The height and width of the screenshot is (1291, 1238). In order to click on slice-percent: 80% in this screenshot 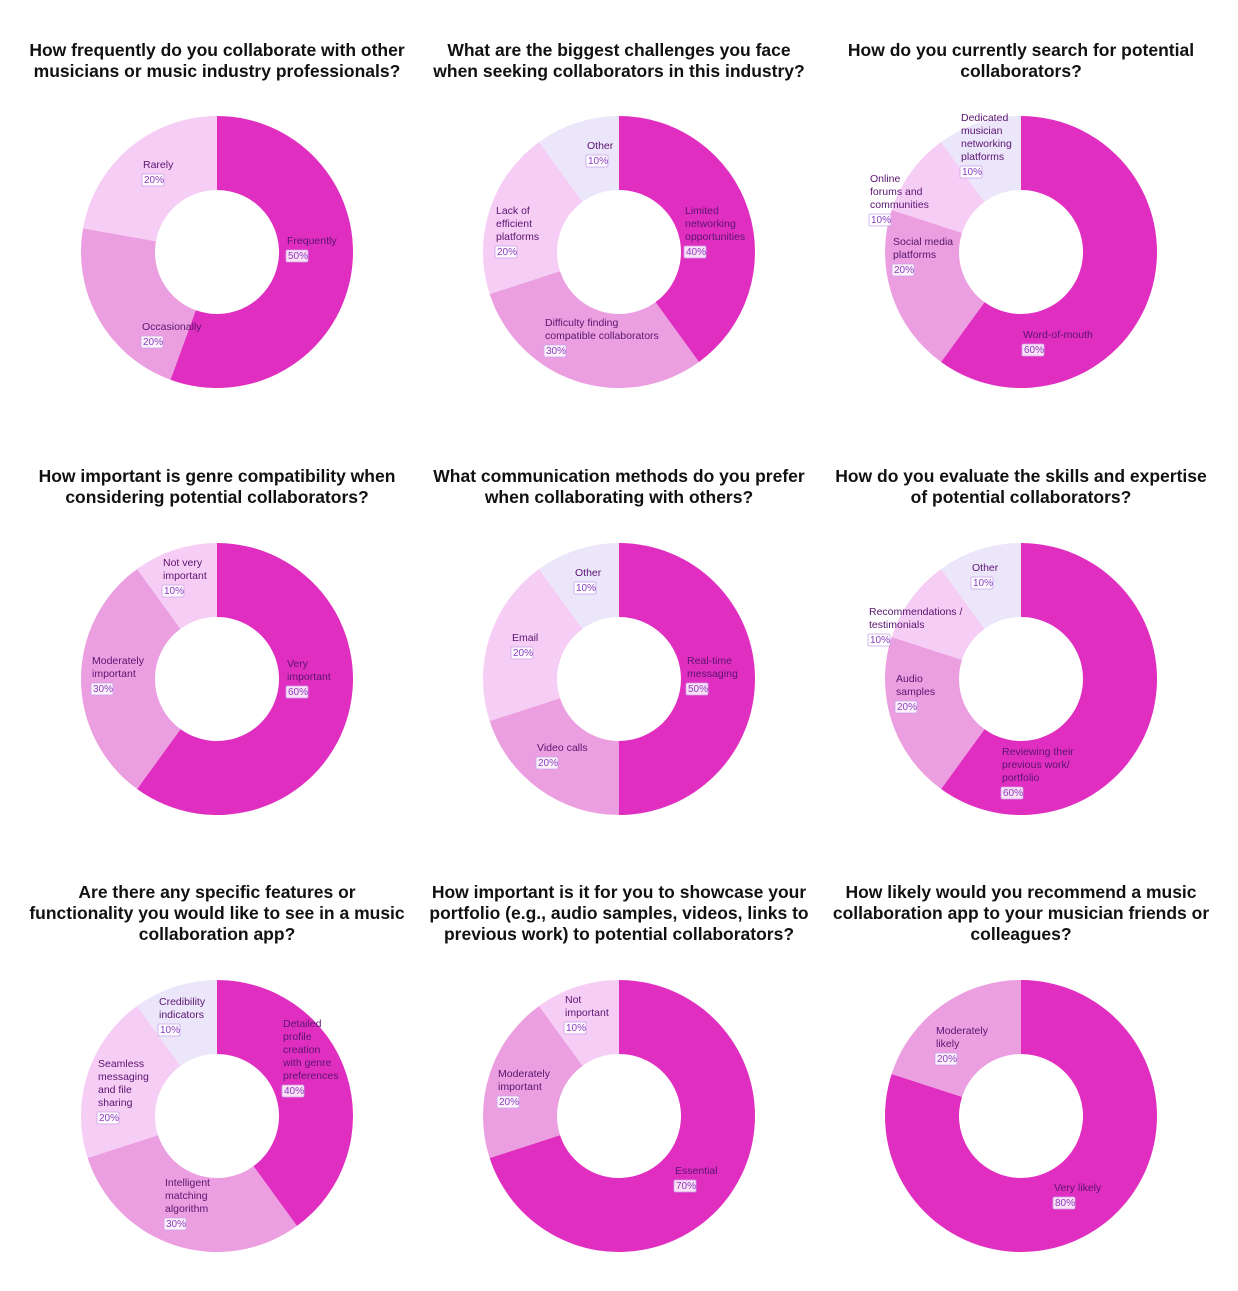, I will do `click(1065, 1203)`.